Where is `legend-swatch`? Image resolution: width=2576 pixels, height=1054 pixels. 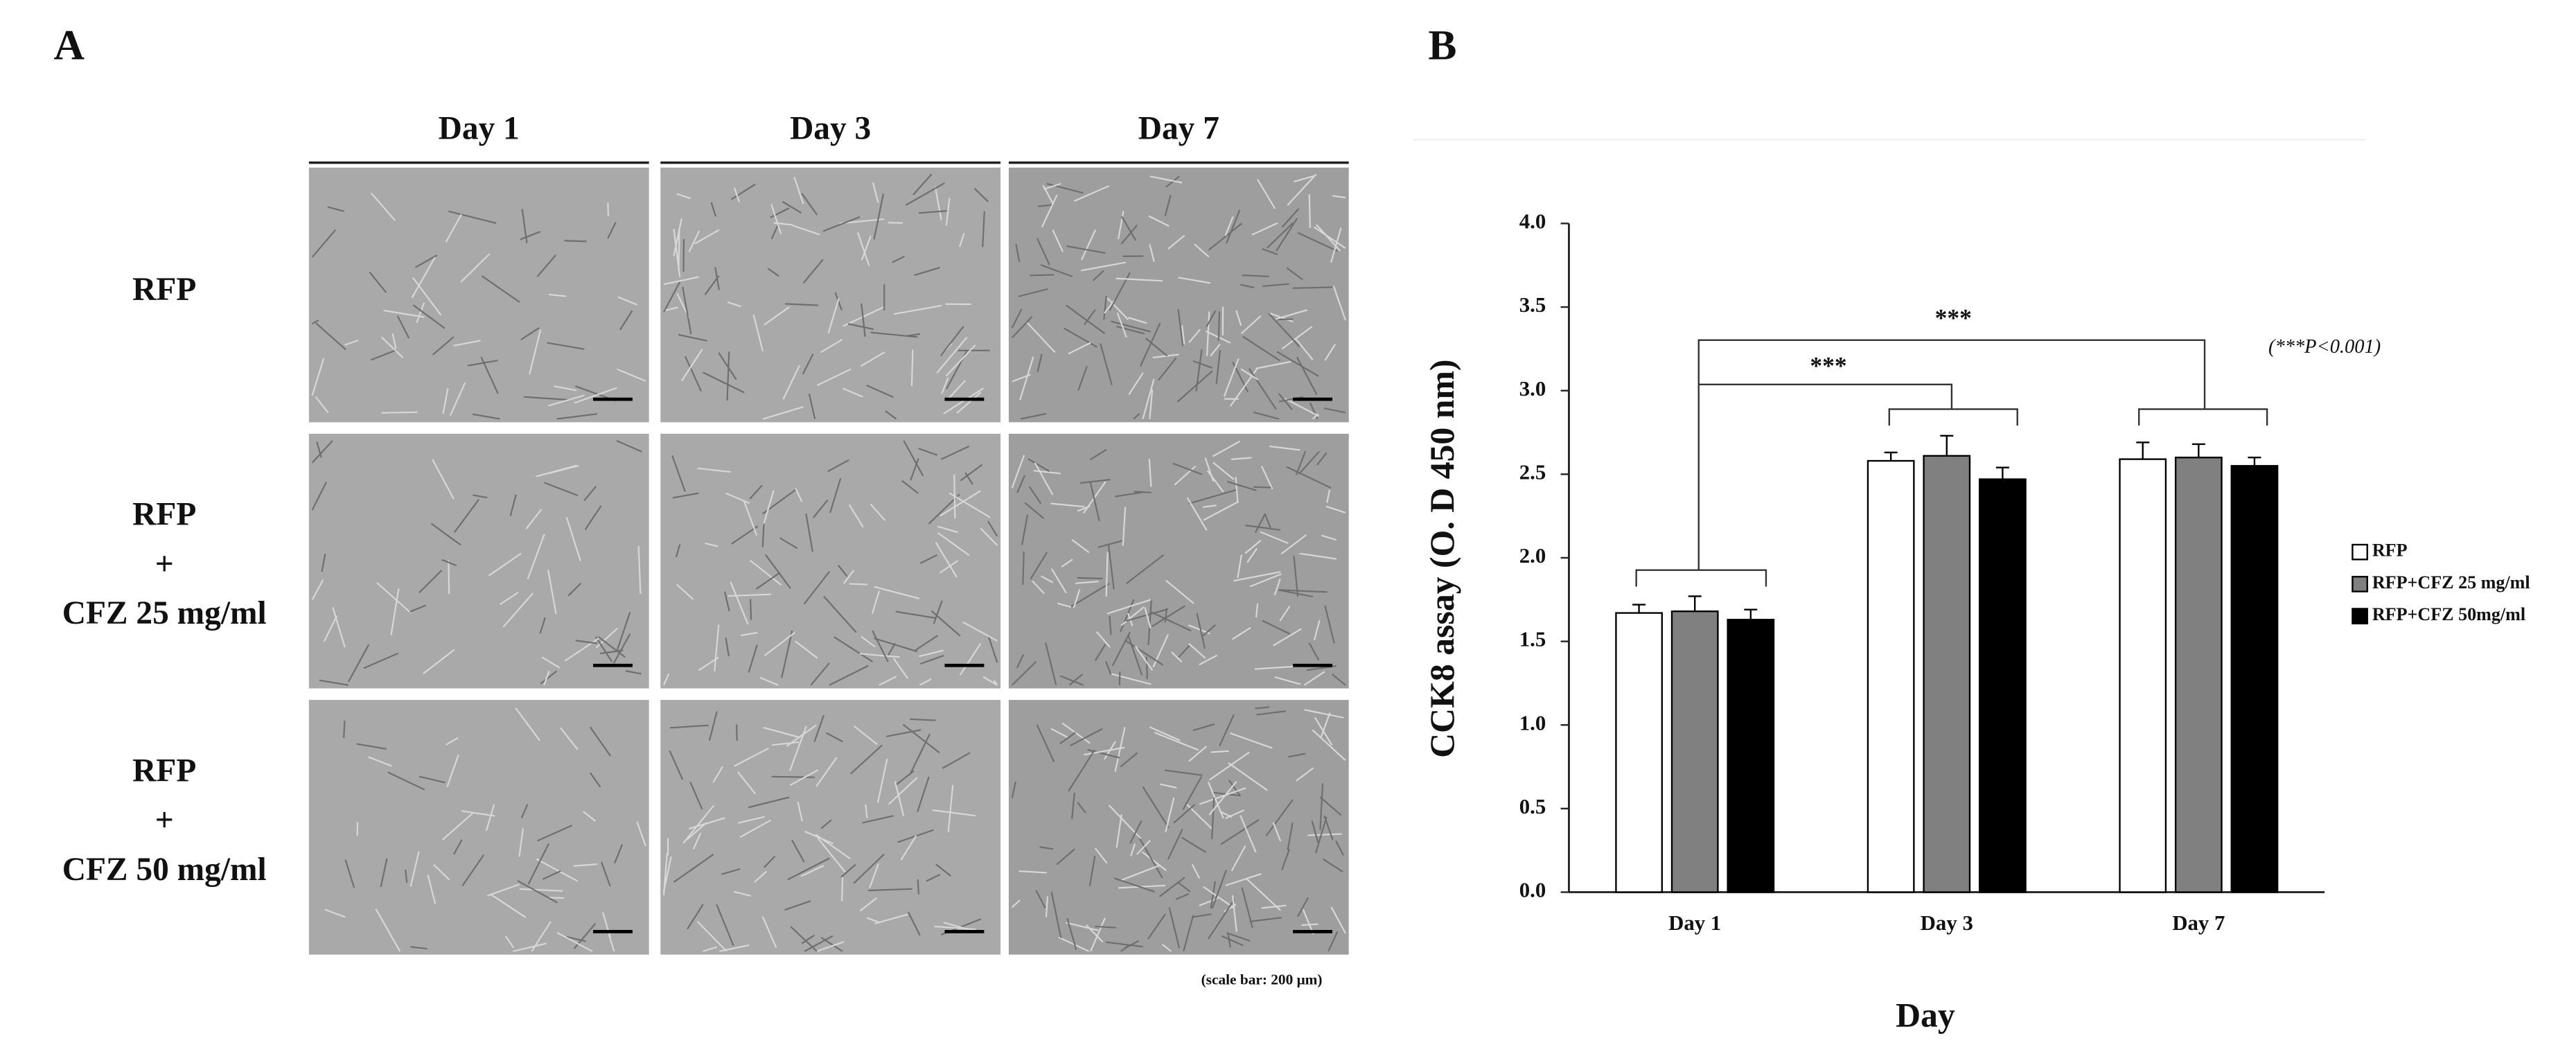 legend-swatch is located at coordinates (2360, 584).